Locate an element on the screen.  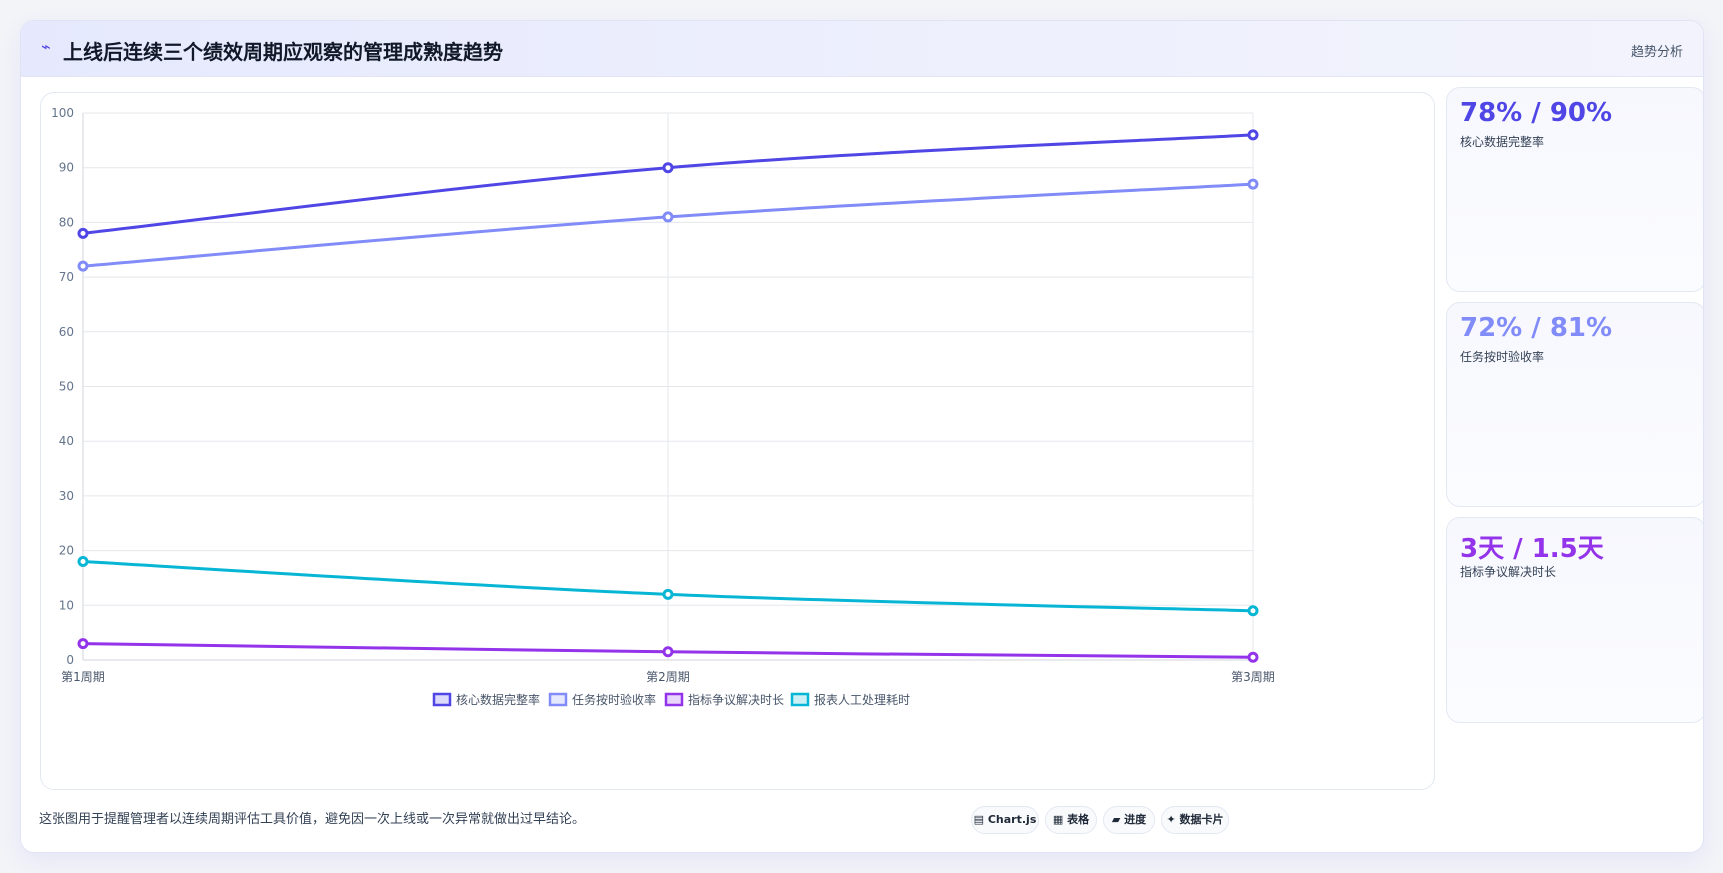
table-icon: ▦ is located at coordinates (1058, 819).